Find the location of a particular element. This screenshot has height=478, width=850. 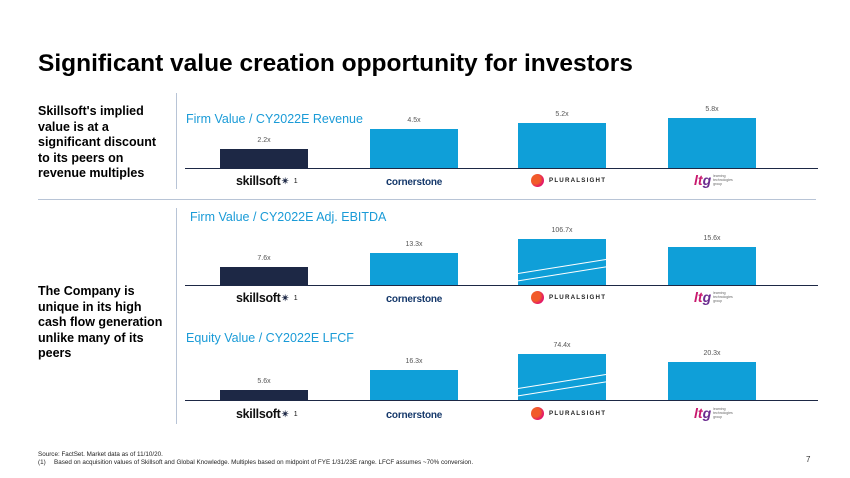

data-label: 4.5x is located at coordinates (414, 120).